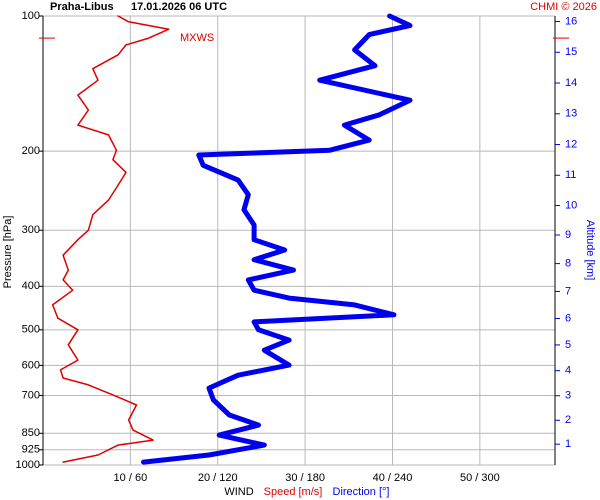 This screenshot has height=500, width=600. I want to click on y2-axis-label: Altitude [km], so click(590, 250).